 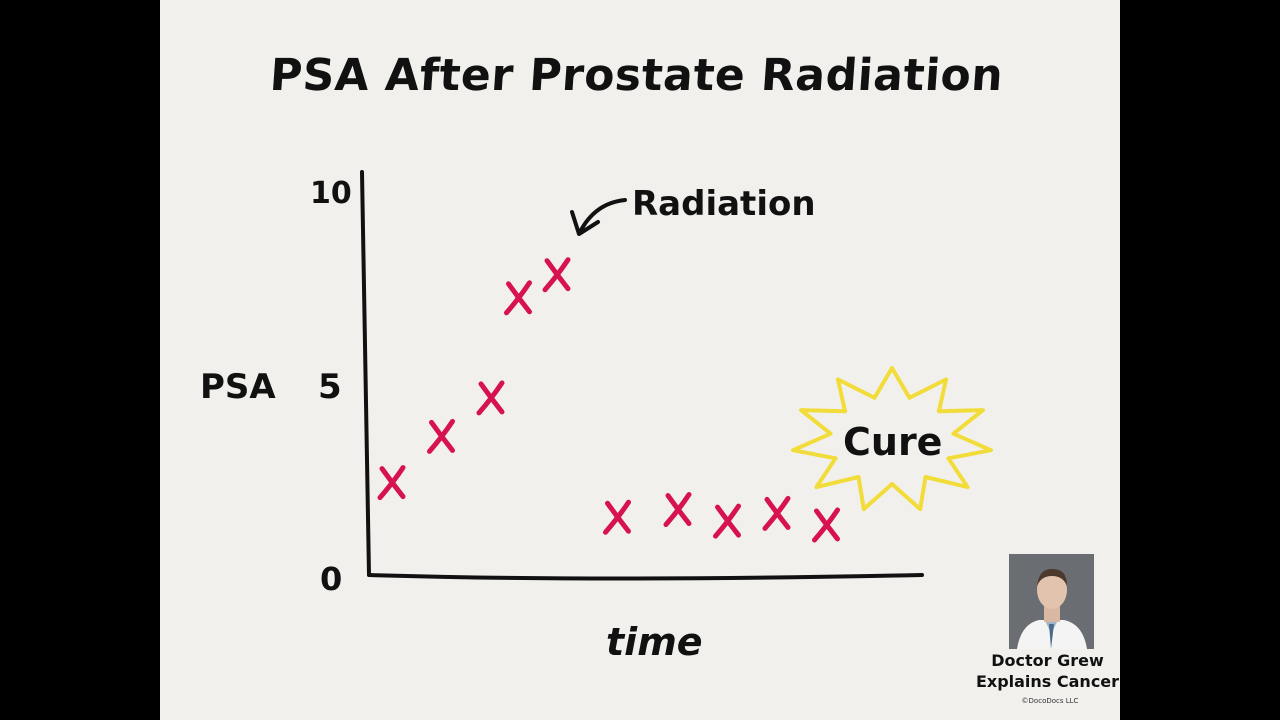 What do you see at coordinates (585, 223) in the screenshot?
I see `radiation-arrowhead` at bounding box center [585, 223].